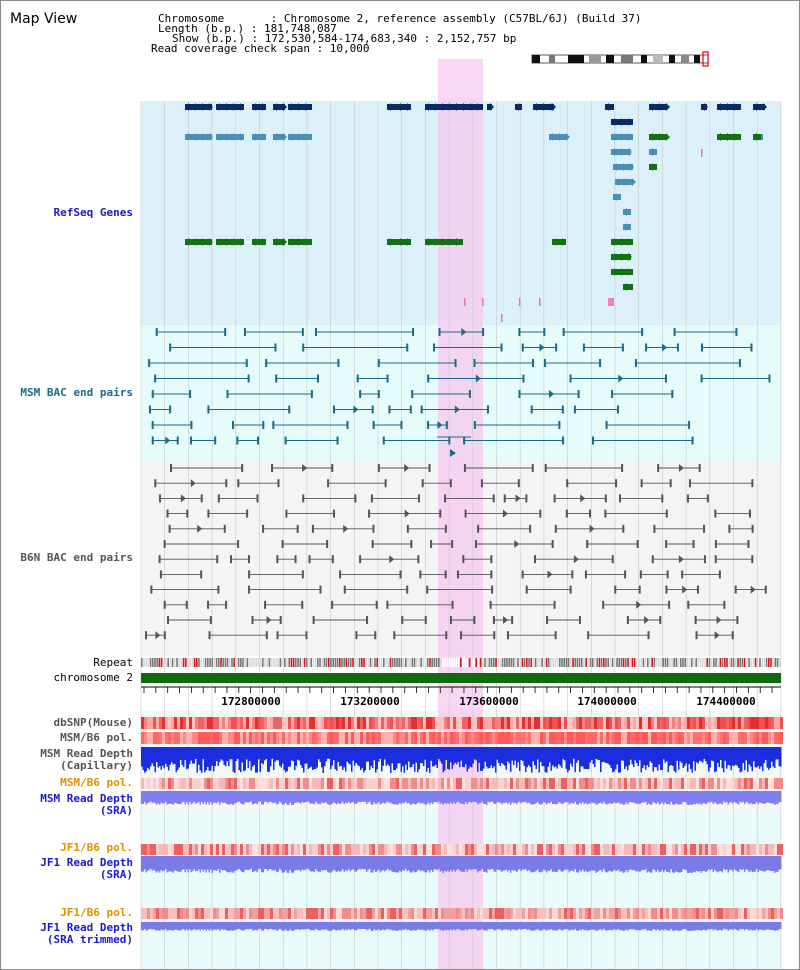  What do you see at coordinates (93, 677) in the screenshot?
I see `track-label-chromosome: chromosome 2` at bounding box center [93, 677].